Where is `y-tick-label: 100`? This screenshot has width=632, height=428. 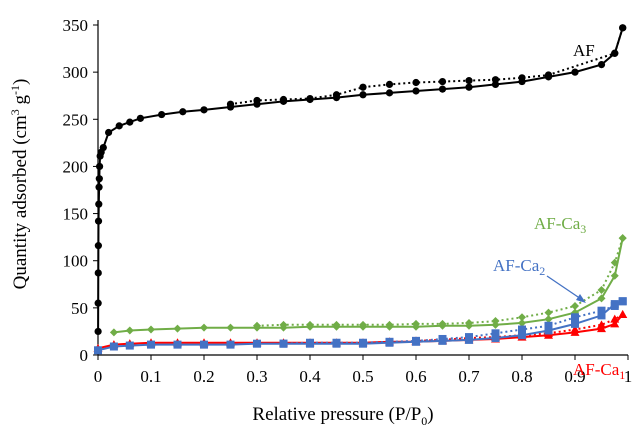 y-tick-label: 100 is located at coordinates (76, 261).